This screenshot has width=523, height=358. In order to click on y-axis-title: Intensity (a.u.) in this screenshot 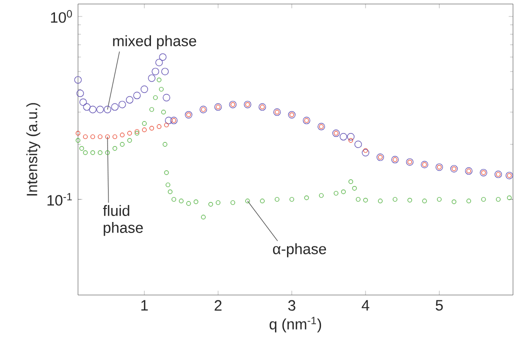, I will do `click(33, 149)`.